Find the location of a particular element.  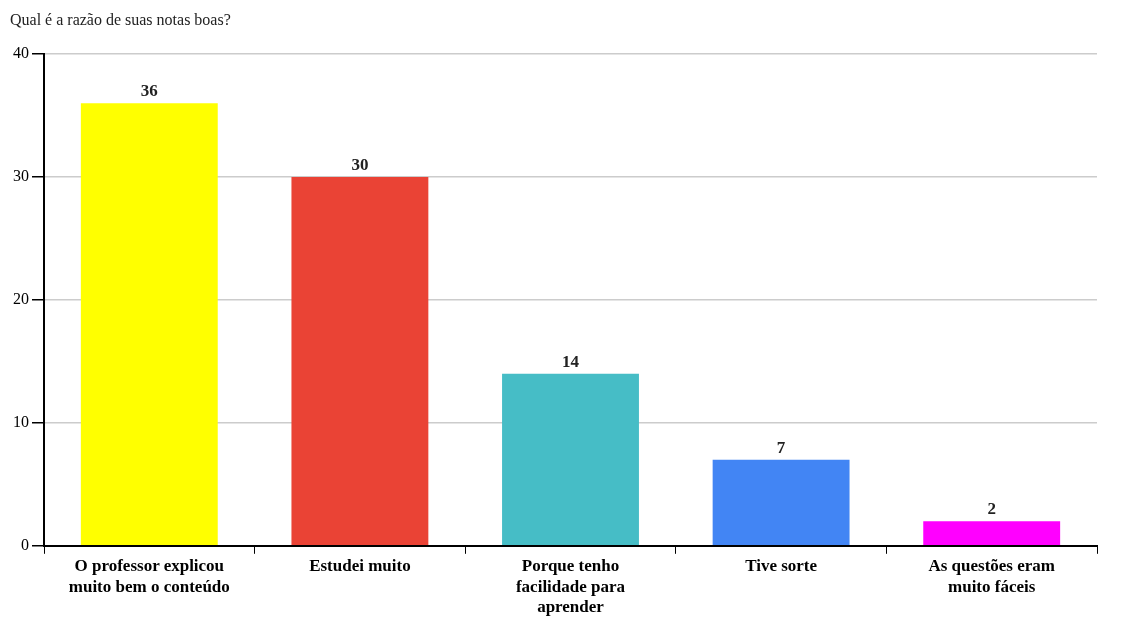

chart-title: Qual é a razão de suas notas boas? is located at coordinates (120, 19).